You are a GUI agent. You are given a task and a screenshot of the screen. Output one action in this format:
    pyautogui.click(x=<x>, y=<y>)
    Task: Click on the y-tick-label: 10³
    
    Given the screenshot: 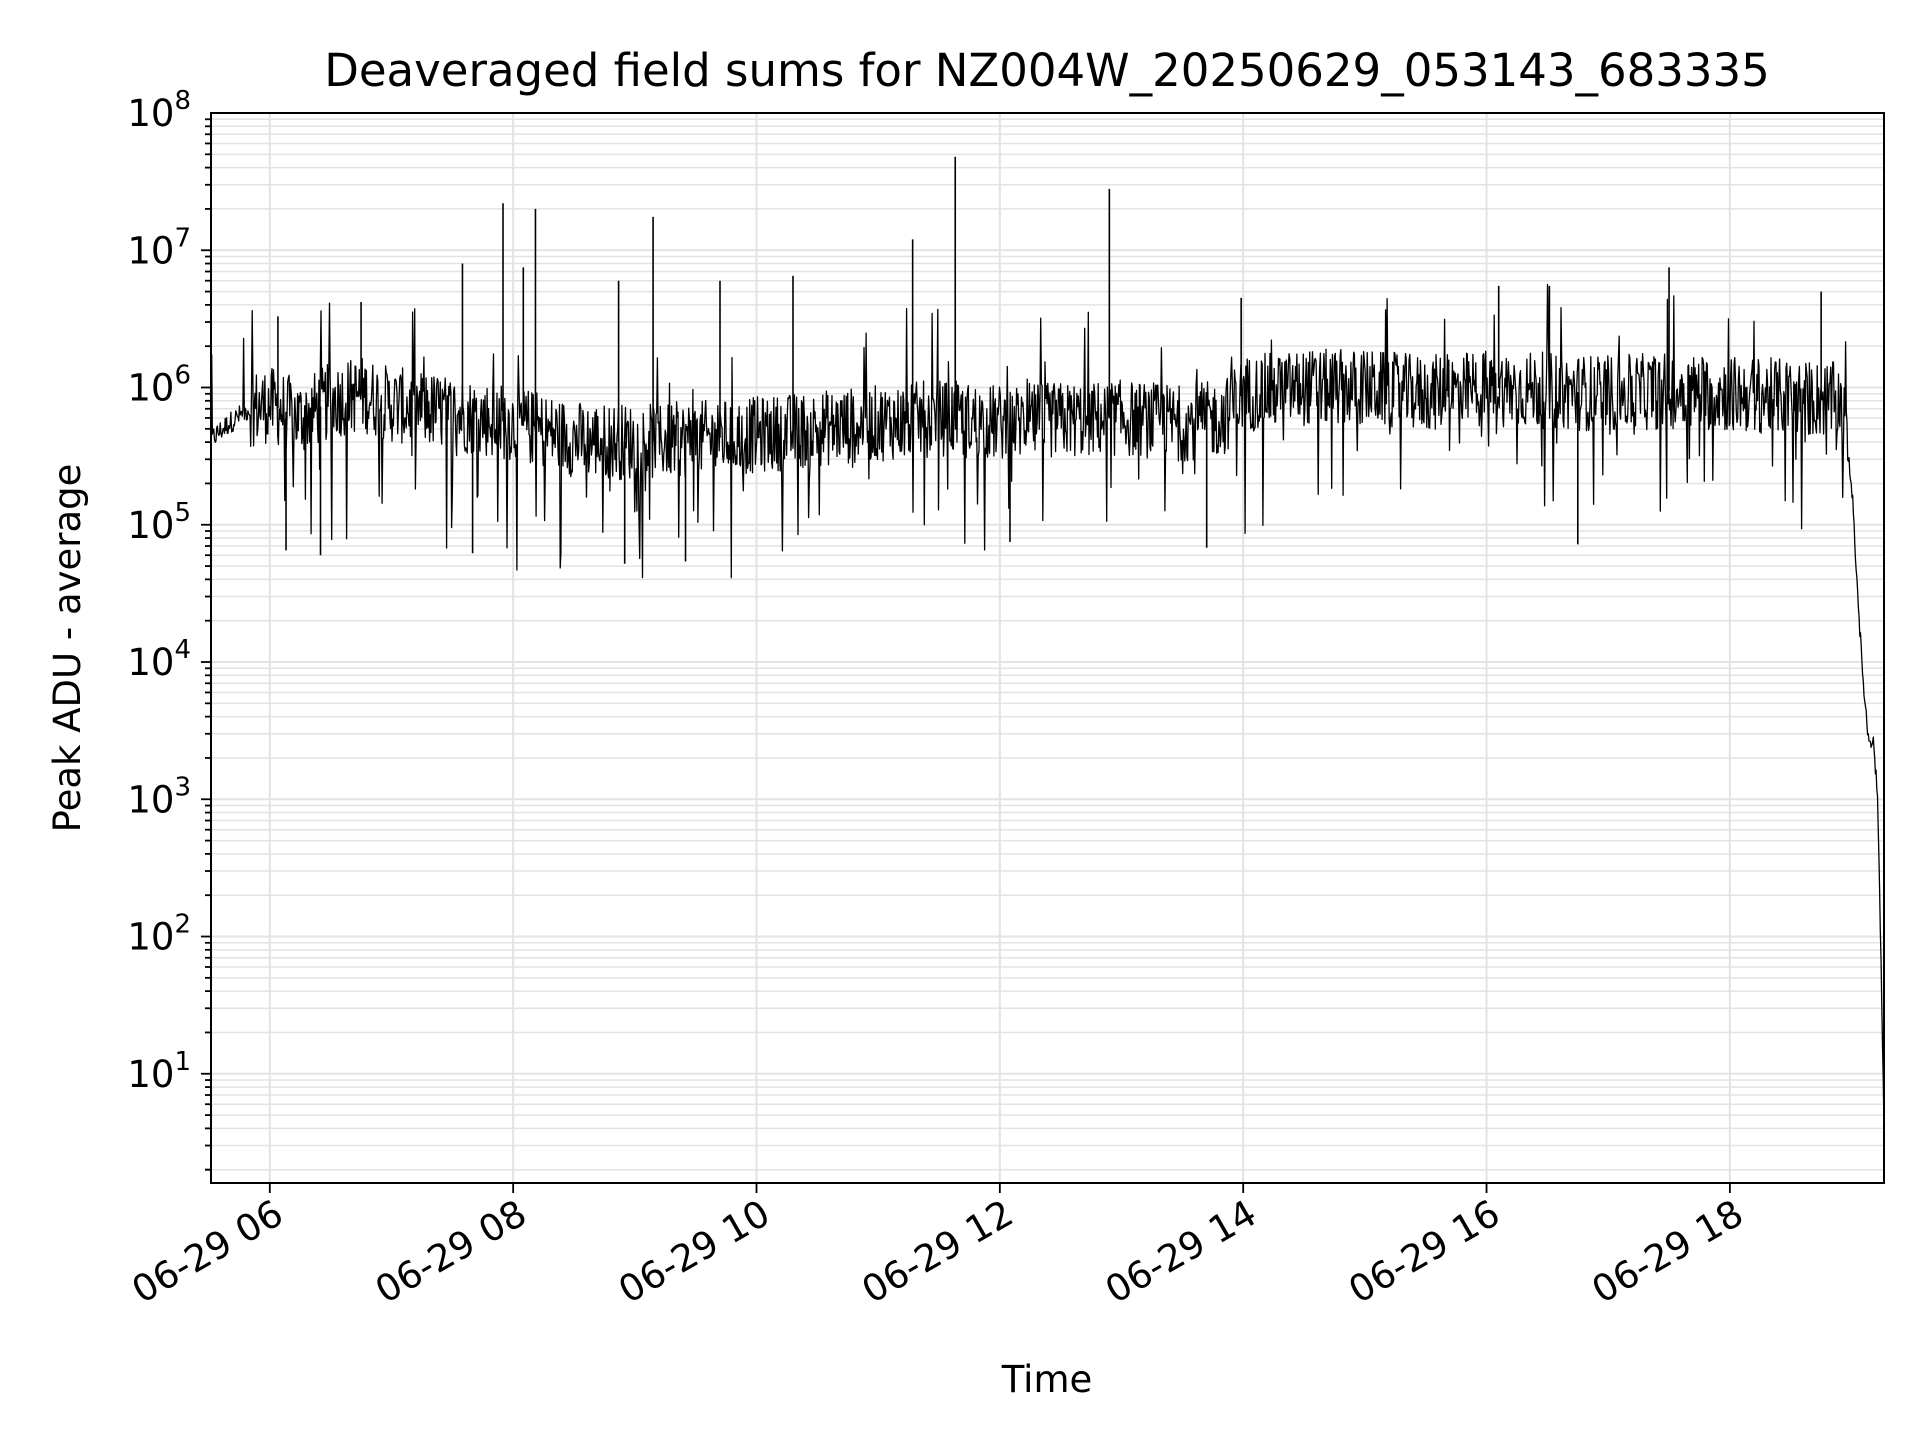 What is the action you would take?
    pyautogui.click(x=159, y=796)
    